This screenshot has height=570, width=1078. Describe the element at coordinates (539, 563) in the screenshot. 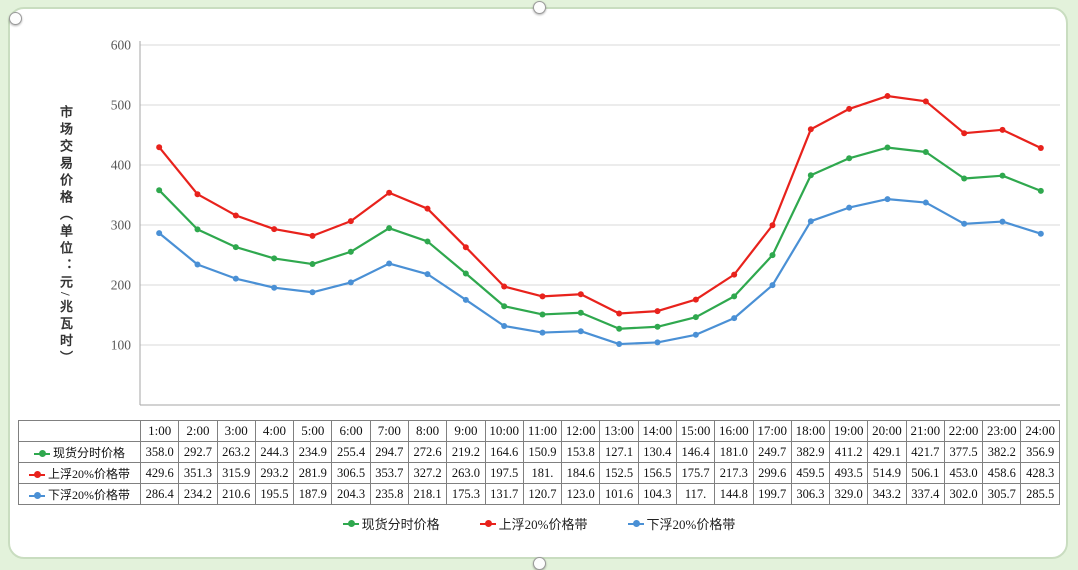

I see `selection-handle-bottom-center` at that location.